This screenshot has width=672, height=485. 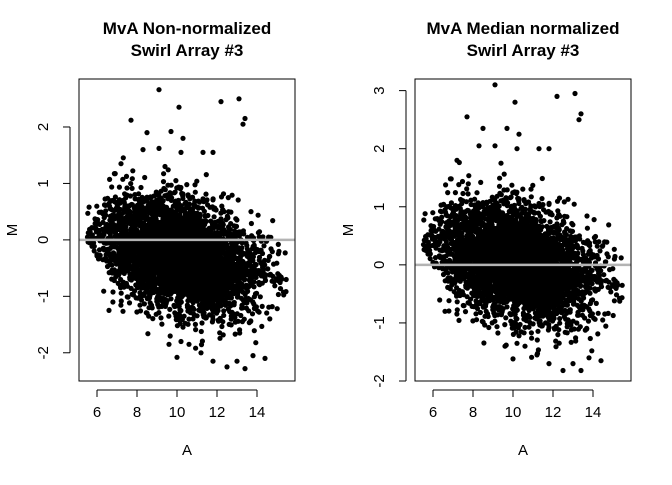 I want to click on x-tick-label: 8, so click(x=137, y=412).